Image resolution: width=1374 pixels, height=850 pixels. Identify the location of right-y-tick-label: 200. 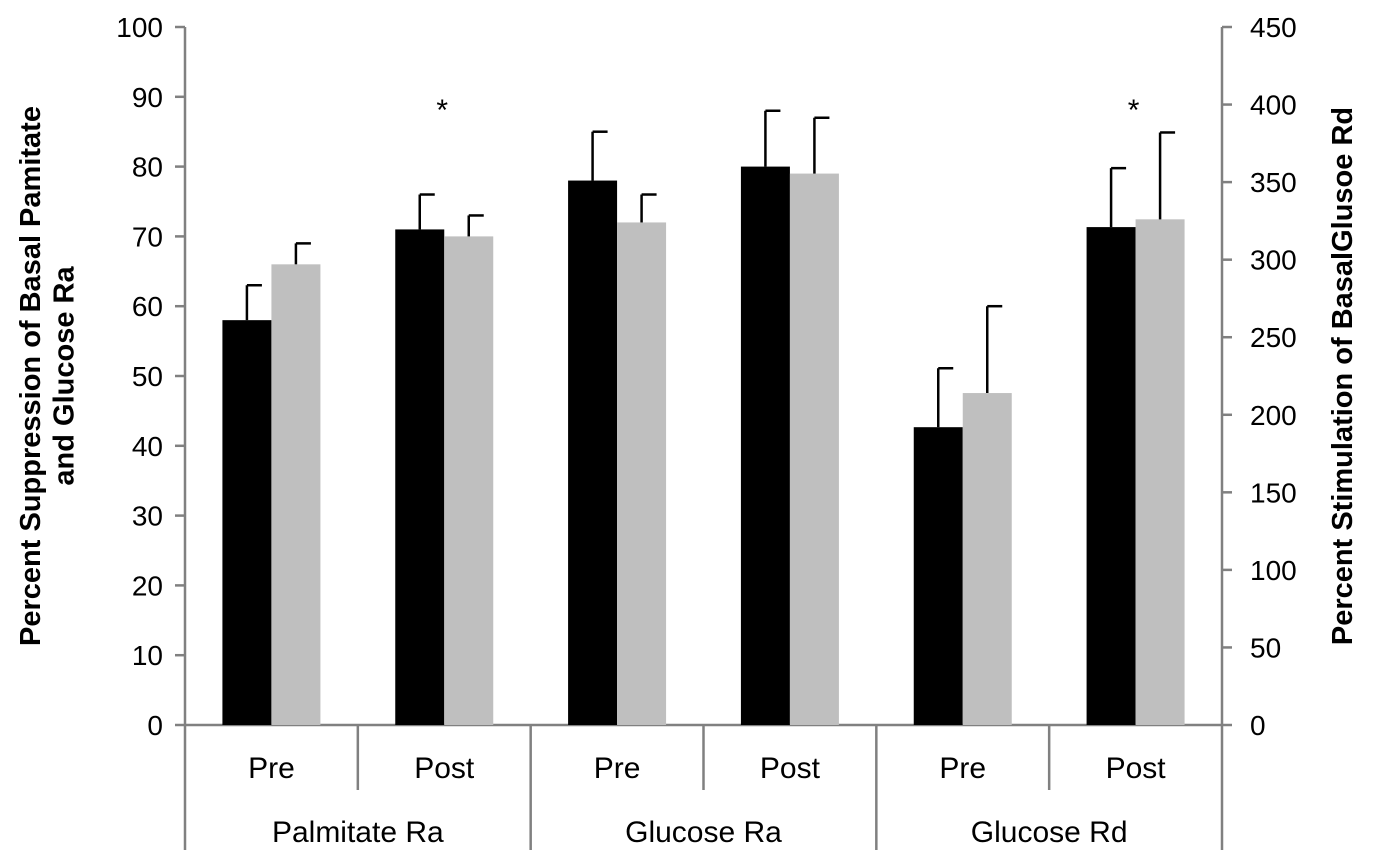
(1273, 415).